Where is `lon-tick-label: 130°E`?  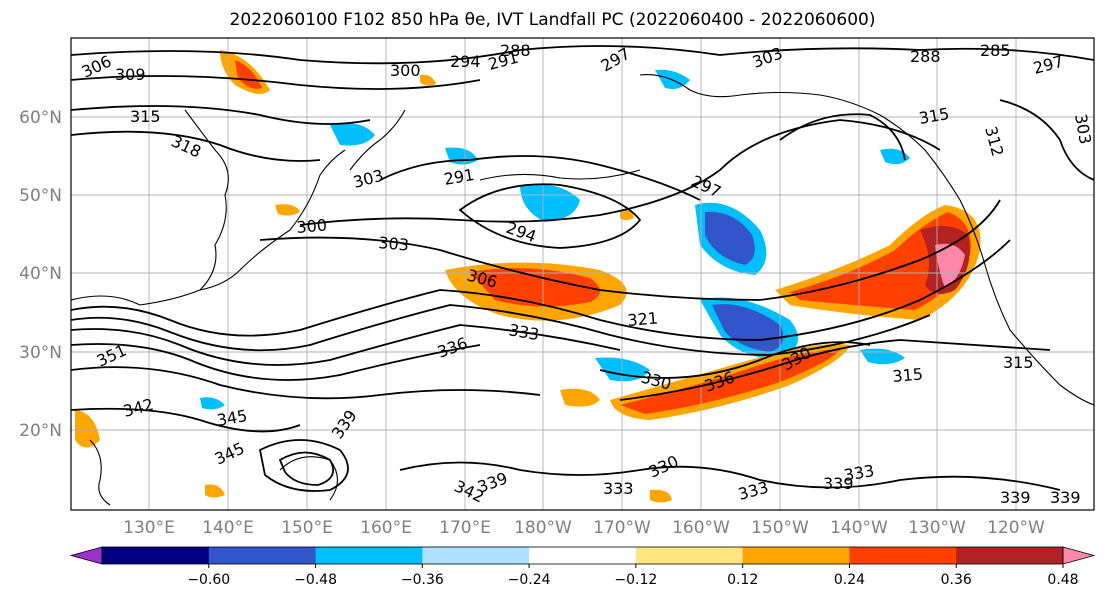 lon-tick-label: 130°E is located at coordinates (149, 528).